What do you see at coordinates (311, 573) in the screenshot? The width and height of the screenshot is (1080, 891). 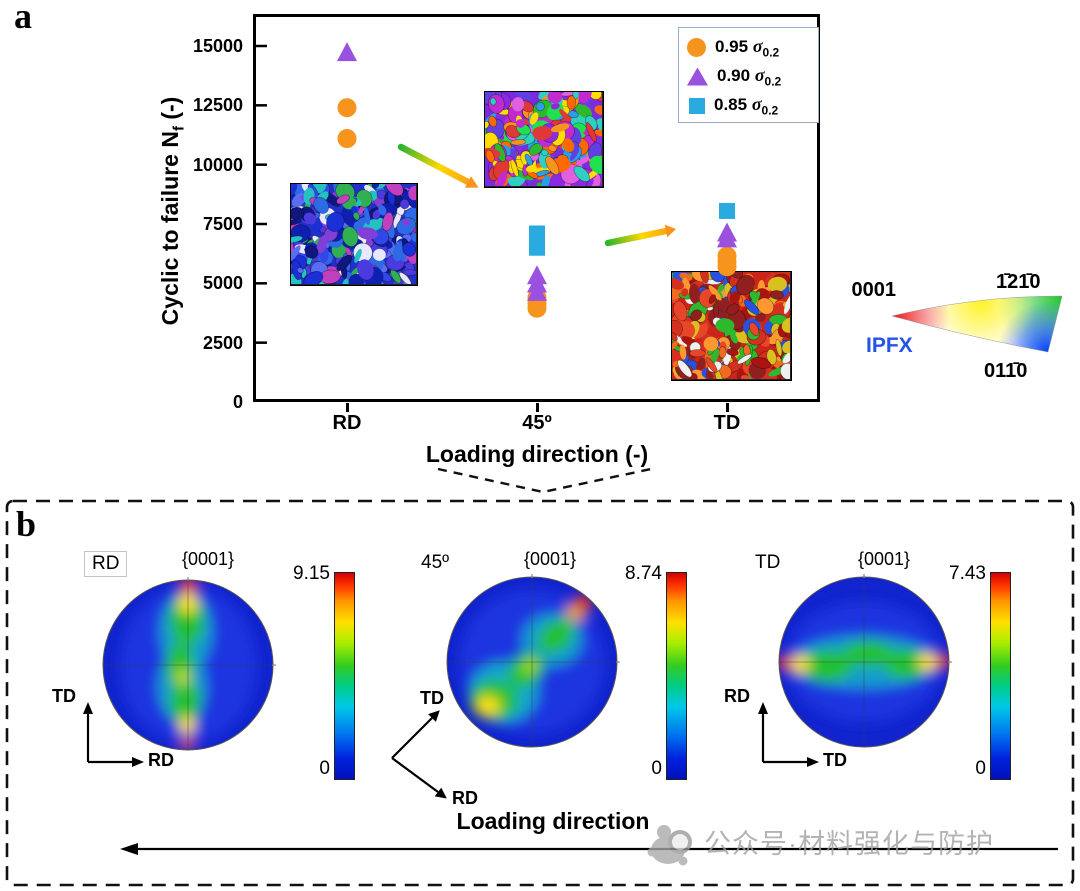 I see `colorbar-max: 9.15` at bounding box center [311, 573].